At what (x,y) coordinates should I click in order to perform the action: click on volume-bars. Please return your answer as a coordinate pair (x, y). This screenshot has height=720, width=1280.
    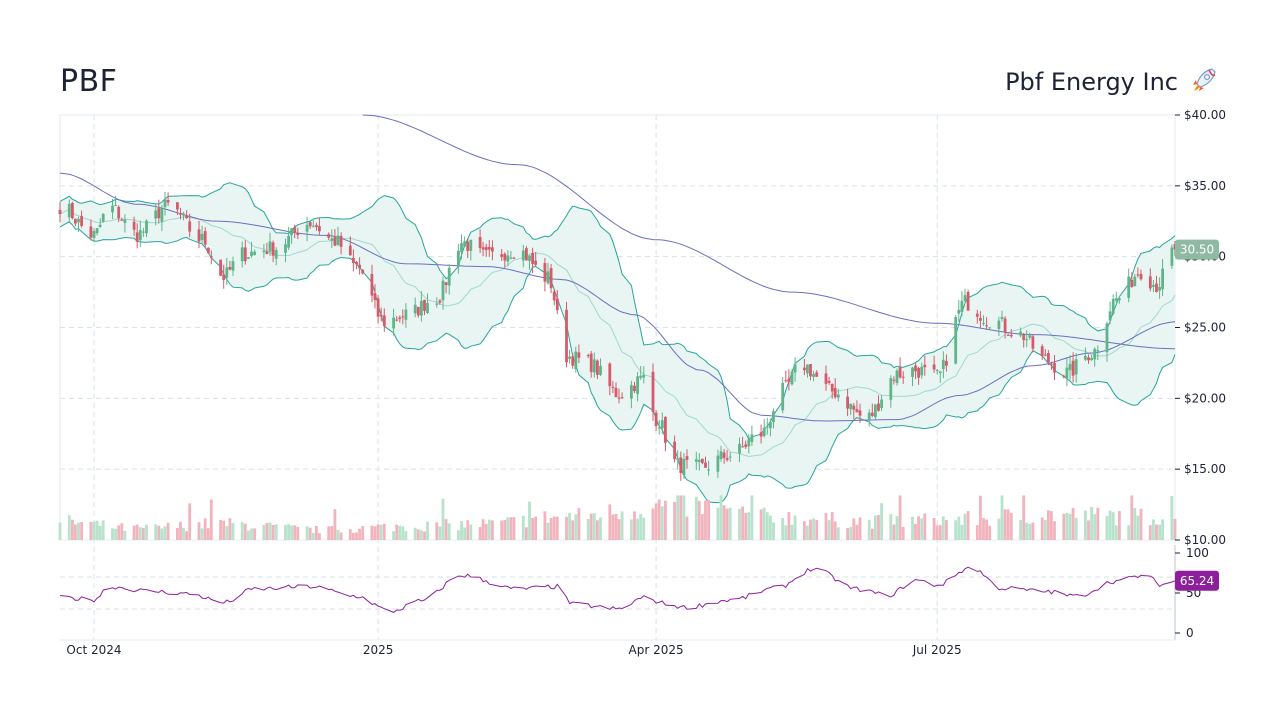
    Looking at the image, I should click on (617, 517).